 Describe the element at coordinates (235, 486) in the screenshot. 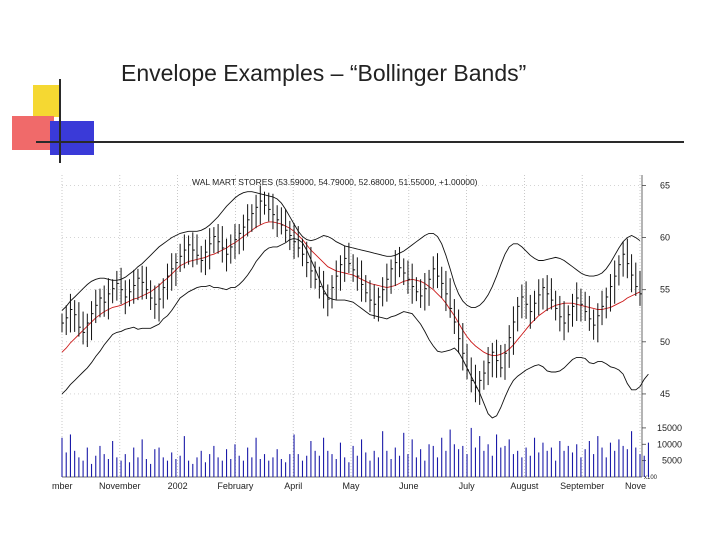

I see `x-tick-label: February` at that location.